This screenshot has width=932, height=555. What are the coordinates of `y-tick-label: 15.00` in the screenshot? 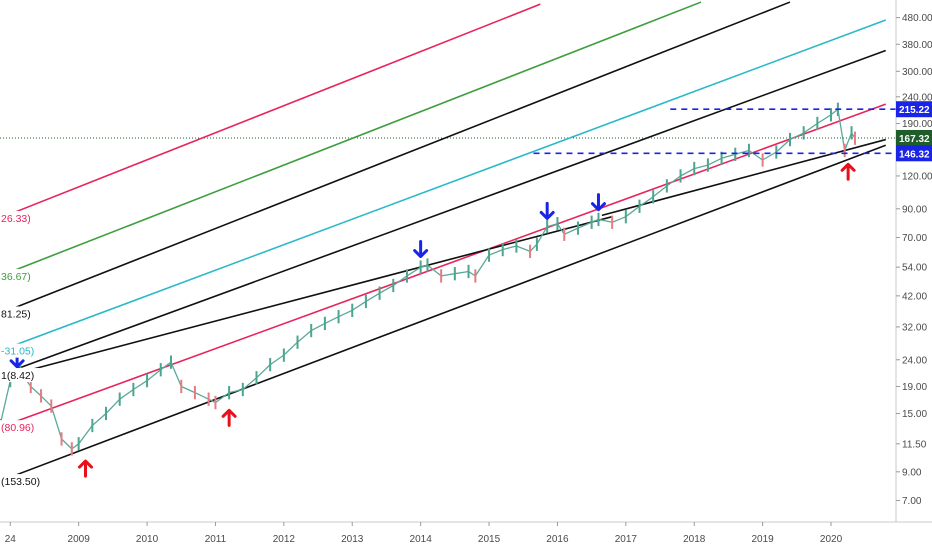 It's located at (914, 414).